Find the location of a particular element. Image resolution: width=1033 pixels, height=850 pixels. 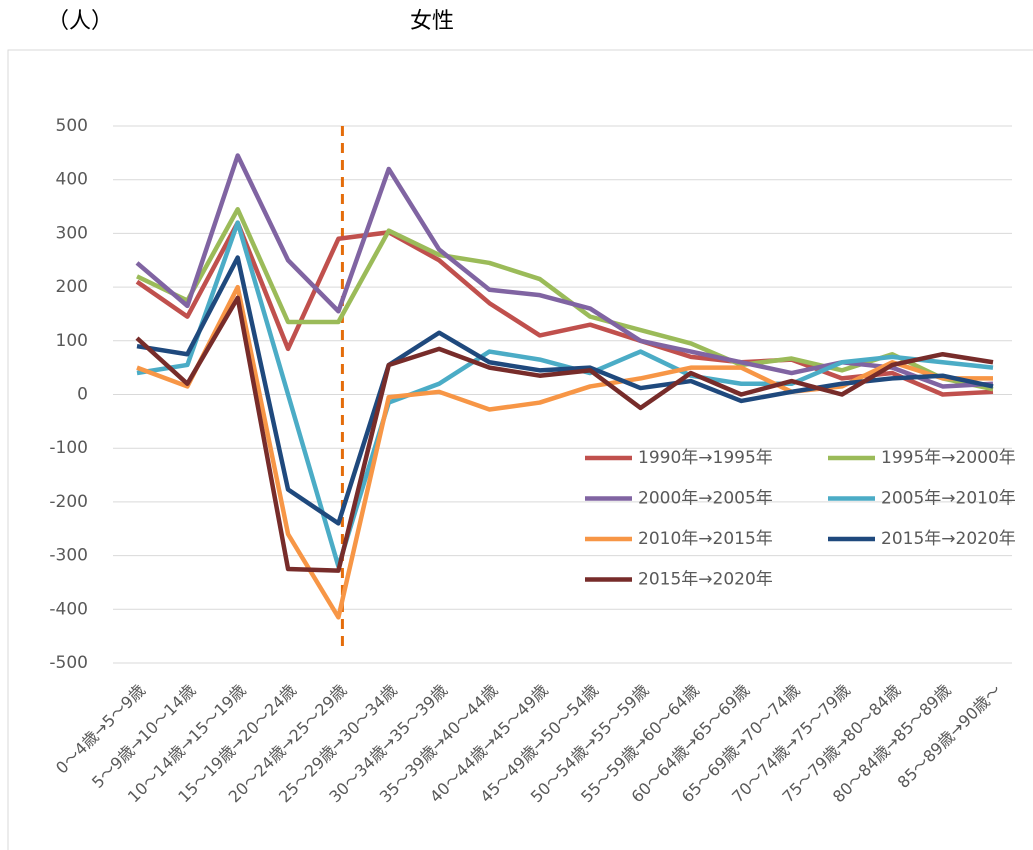

legend-label: 1995年→2000年 is located at coordinates (948, 458).